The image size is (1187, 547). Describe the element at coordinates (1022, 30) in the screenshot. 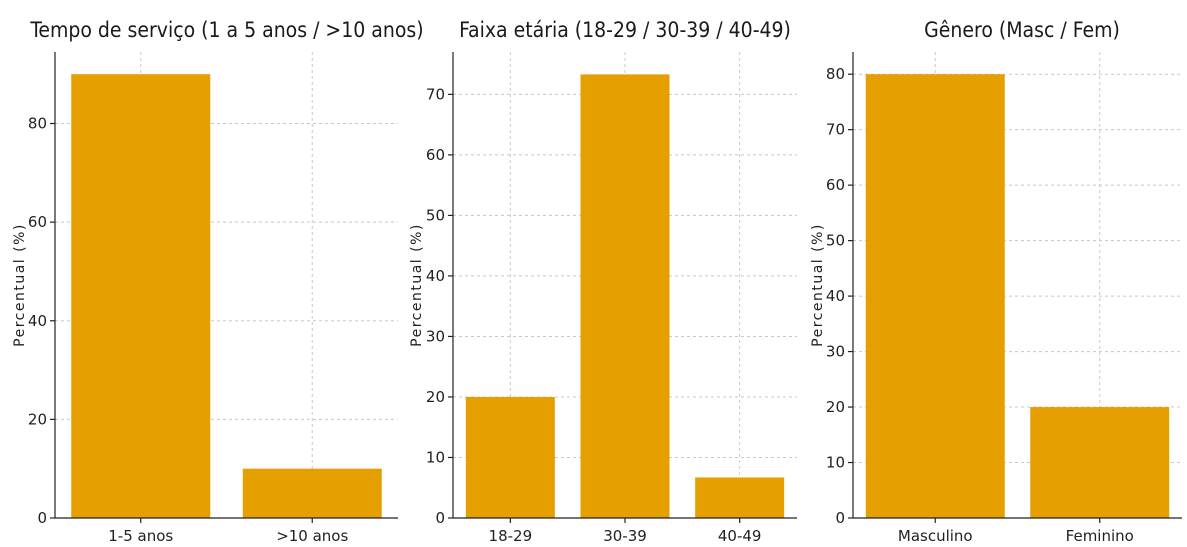

I see `chart-title: Gênero (Masc / Fem)` at that location.